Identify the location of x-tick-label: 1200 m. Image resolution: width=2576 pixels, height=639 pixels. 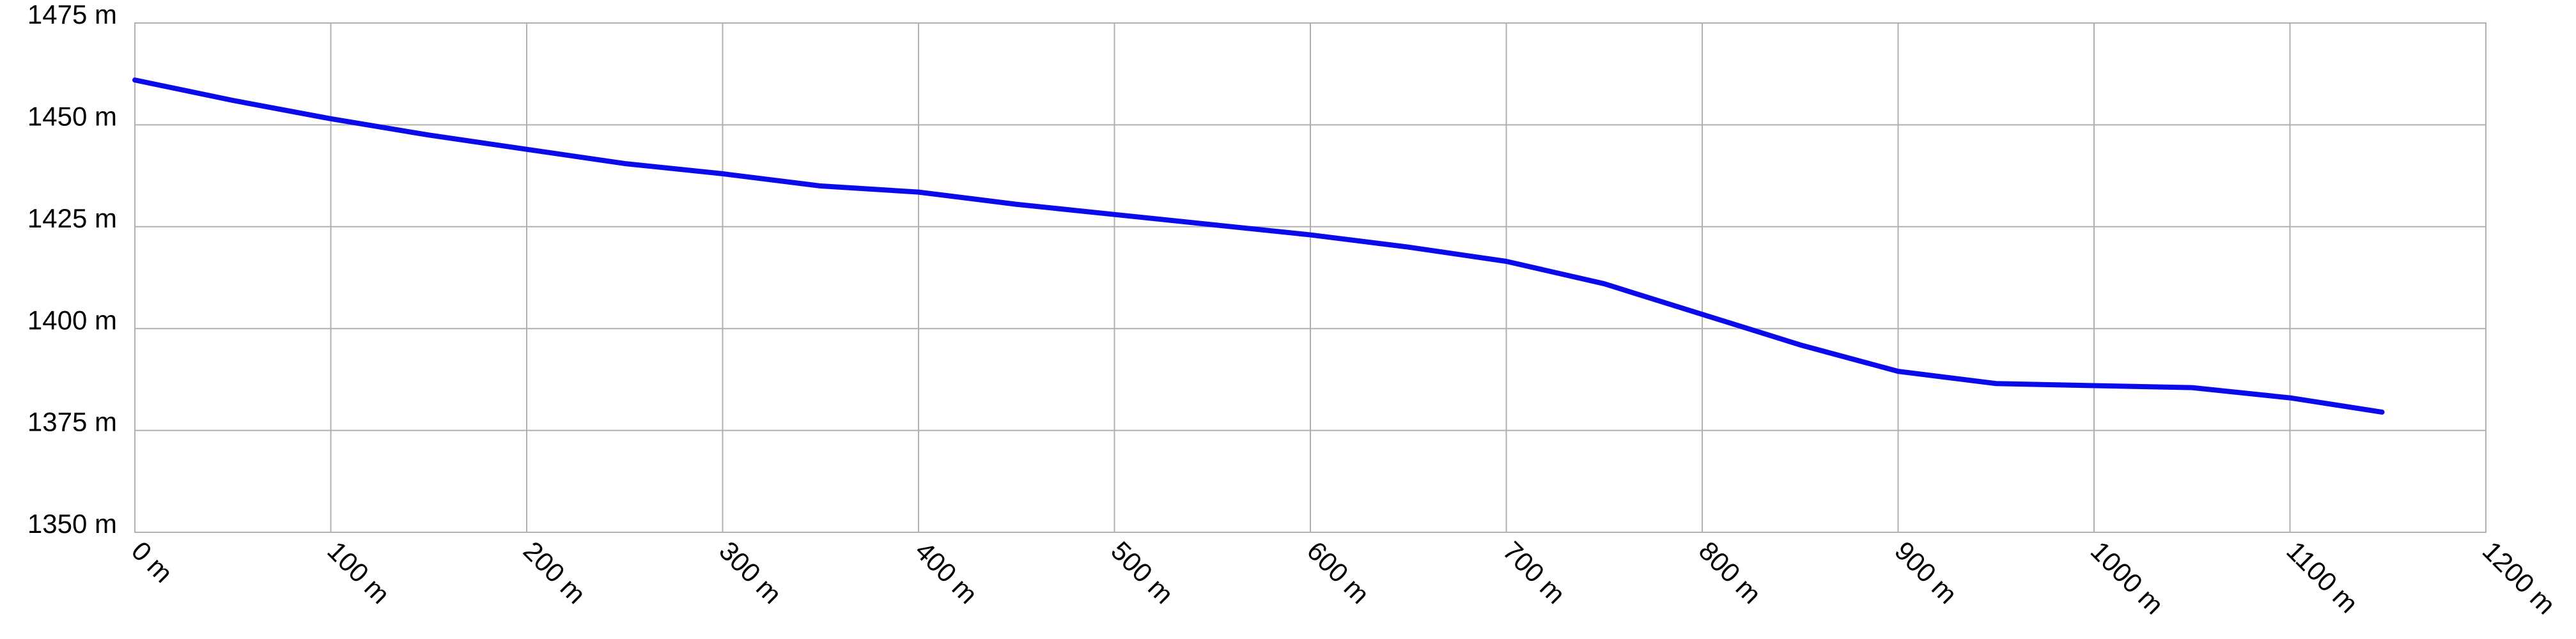
(2519, 577).